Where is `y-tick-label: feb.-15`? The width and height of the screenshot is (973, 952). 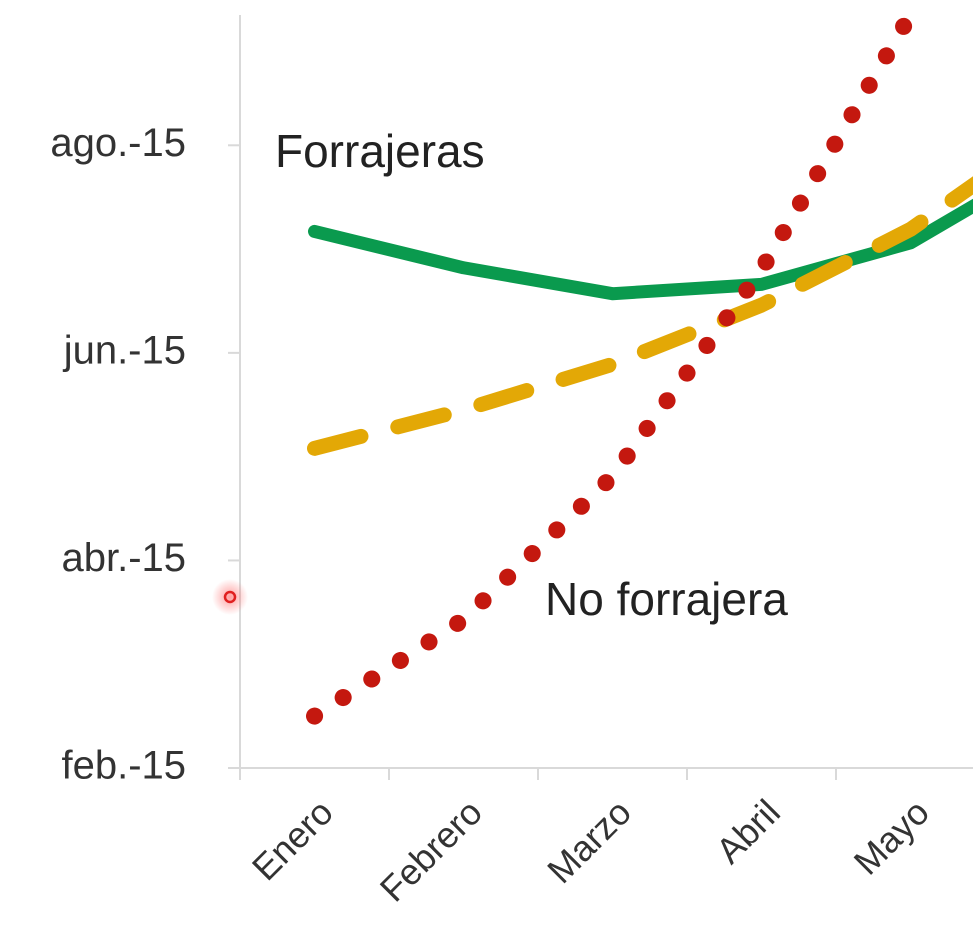 y-tick-label: feb.-15 is located at coordinates (123, 766).